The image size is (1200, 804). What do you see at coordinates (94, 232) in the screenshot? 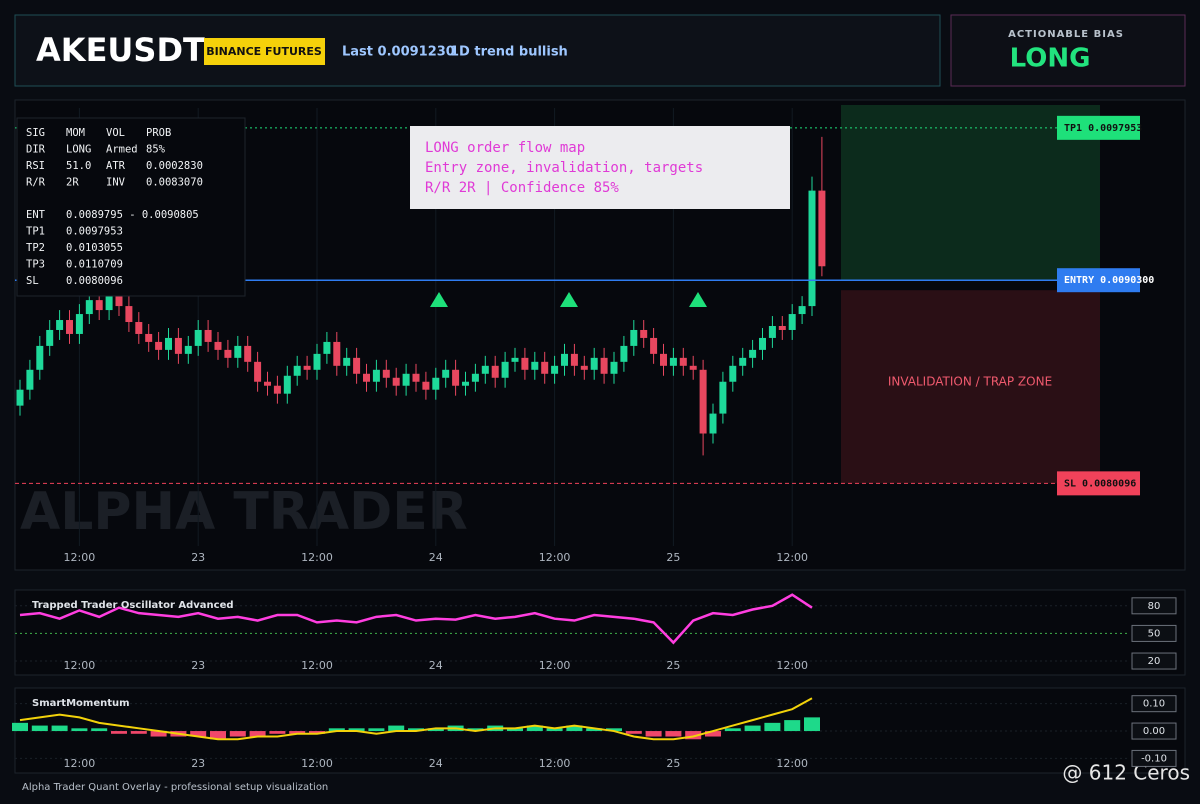
I see `info-cell: 0.0097953` at bounding box center [94, 232].